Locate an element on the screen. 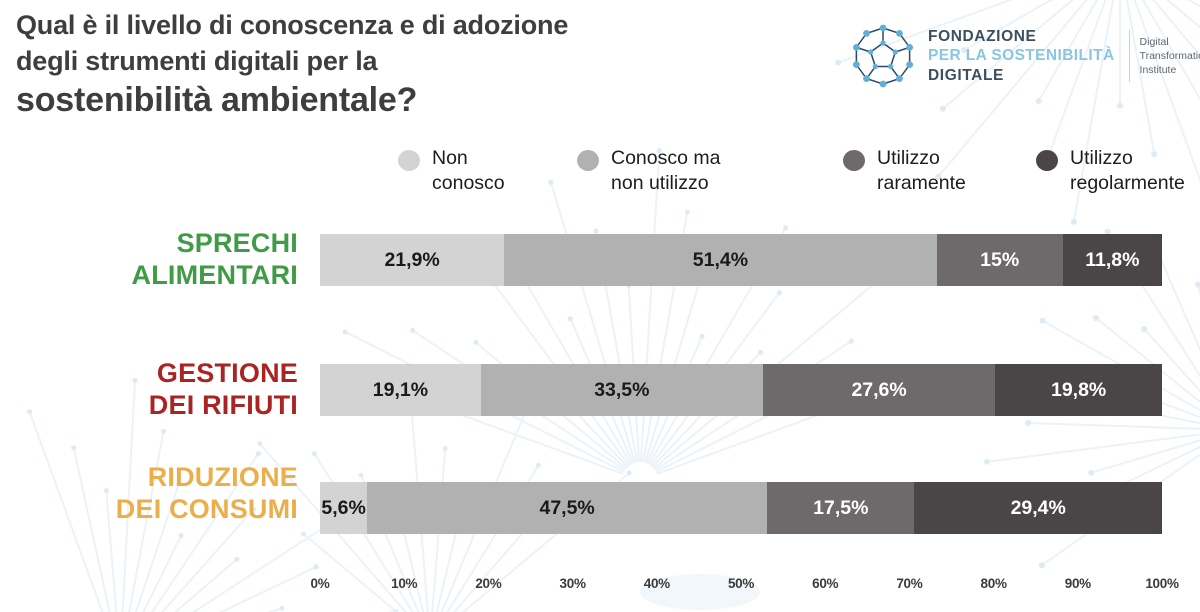 This screenshot has width=1200, height=612. legend-label: Non conosco is located at coordinates (468, 171).